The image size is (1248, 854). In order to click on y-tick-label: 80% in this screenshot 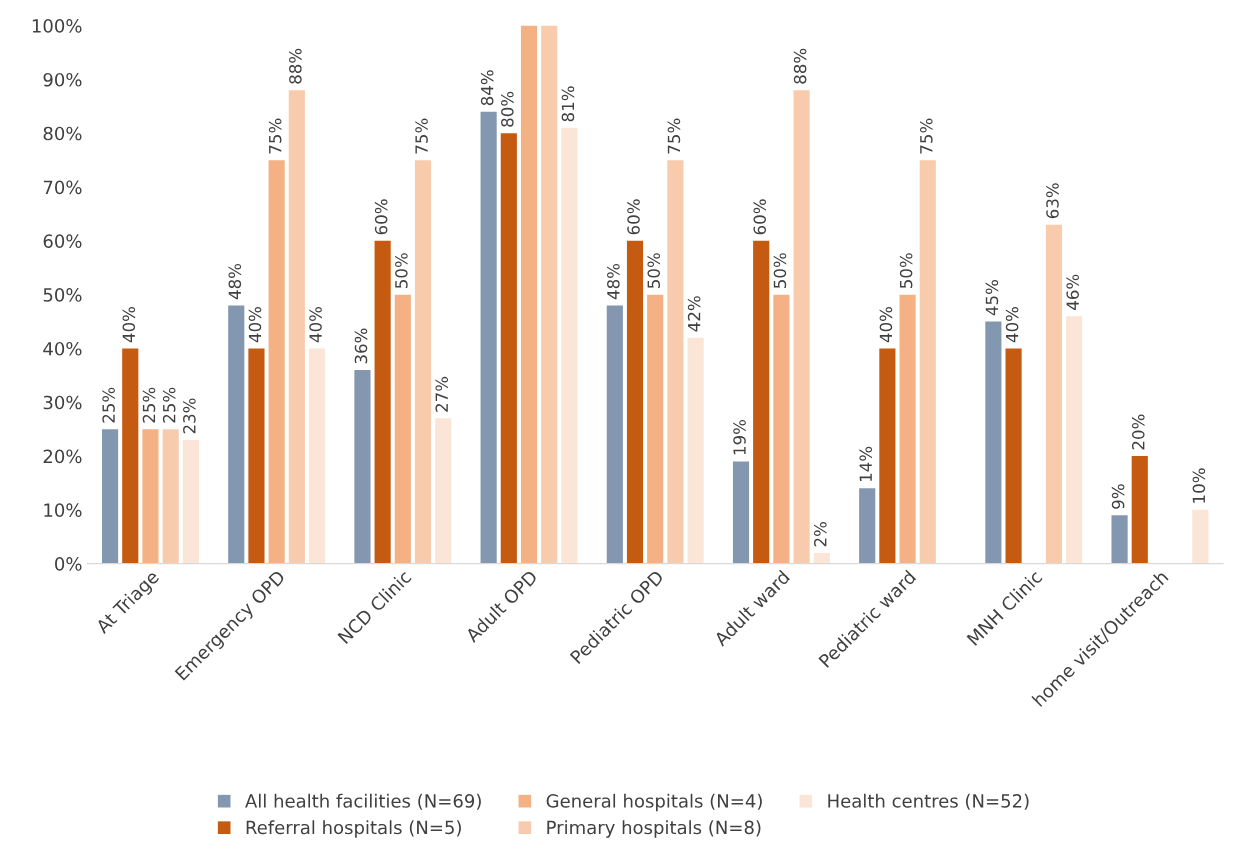, I will do `click(62, 133)`.